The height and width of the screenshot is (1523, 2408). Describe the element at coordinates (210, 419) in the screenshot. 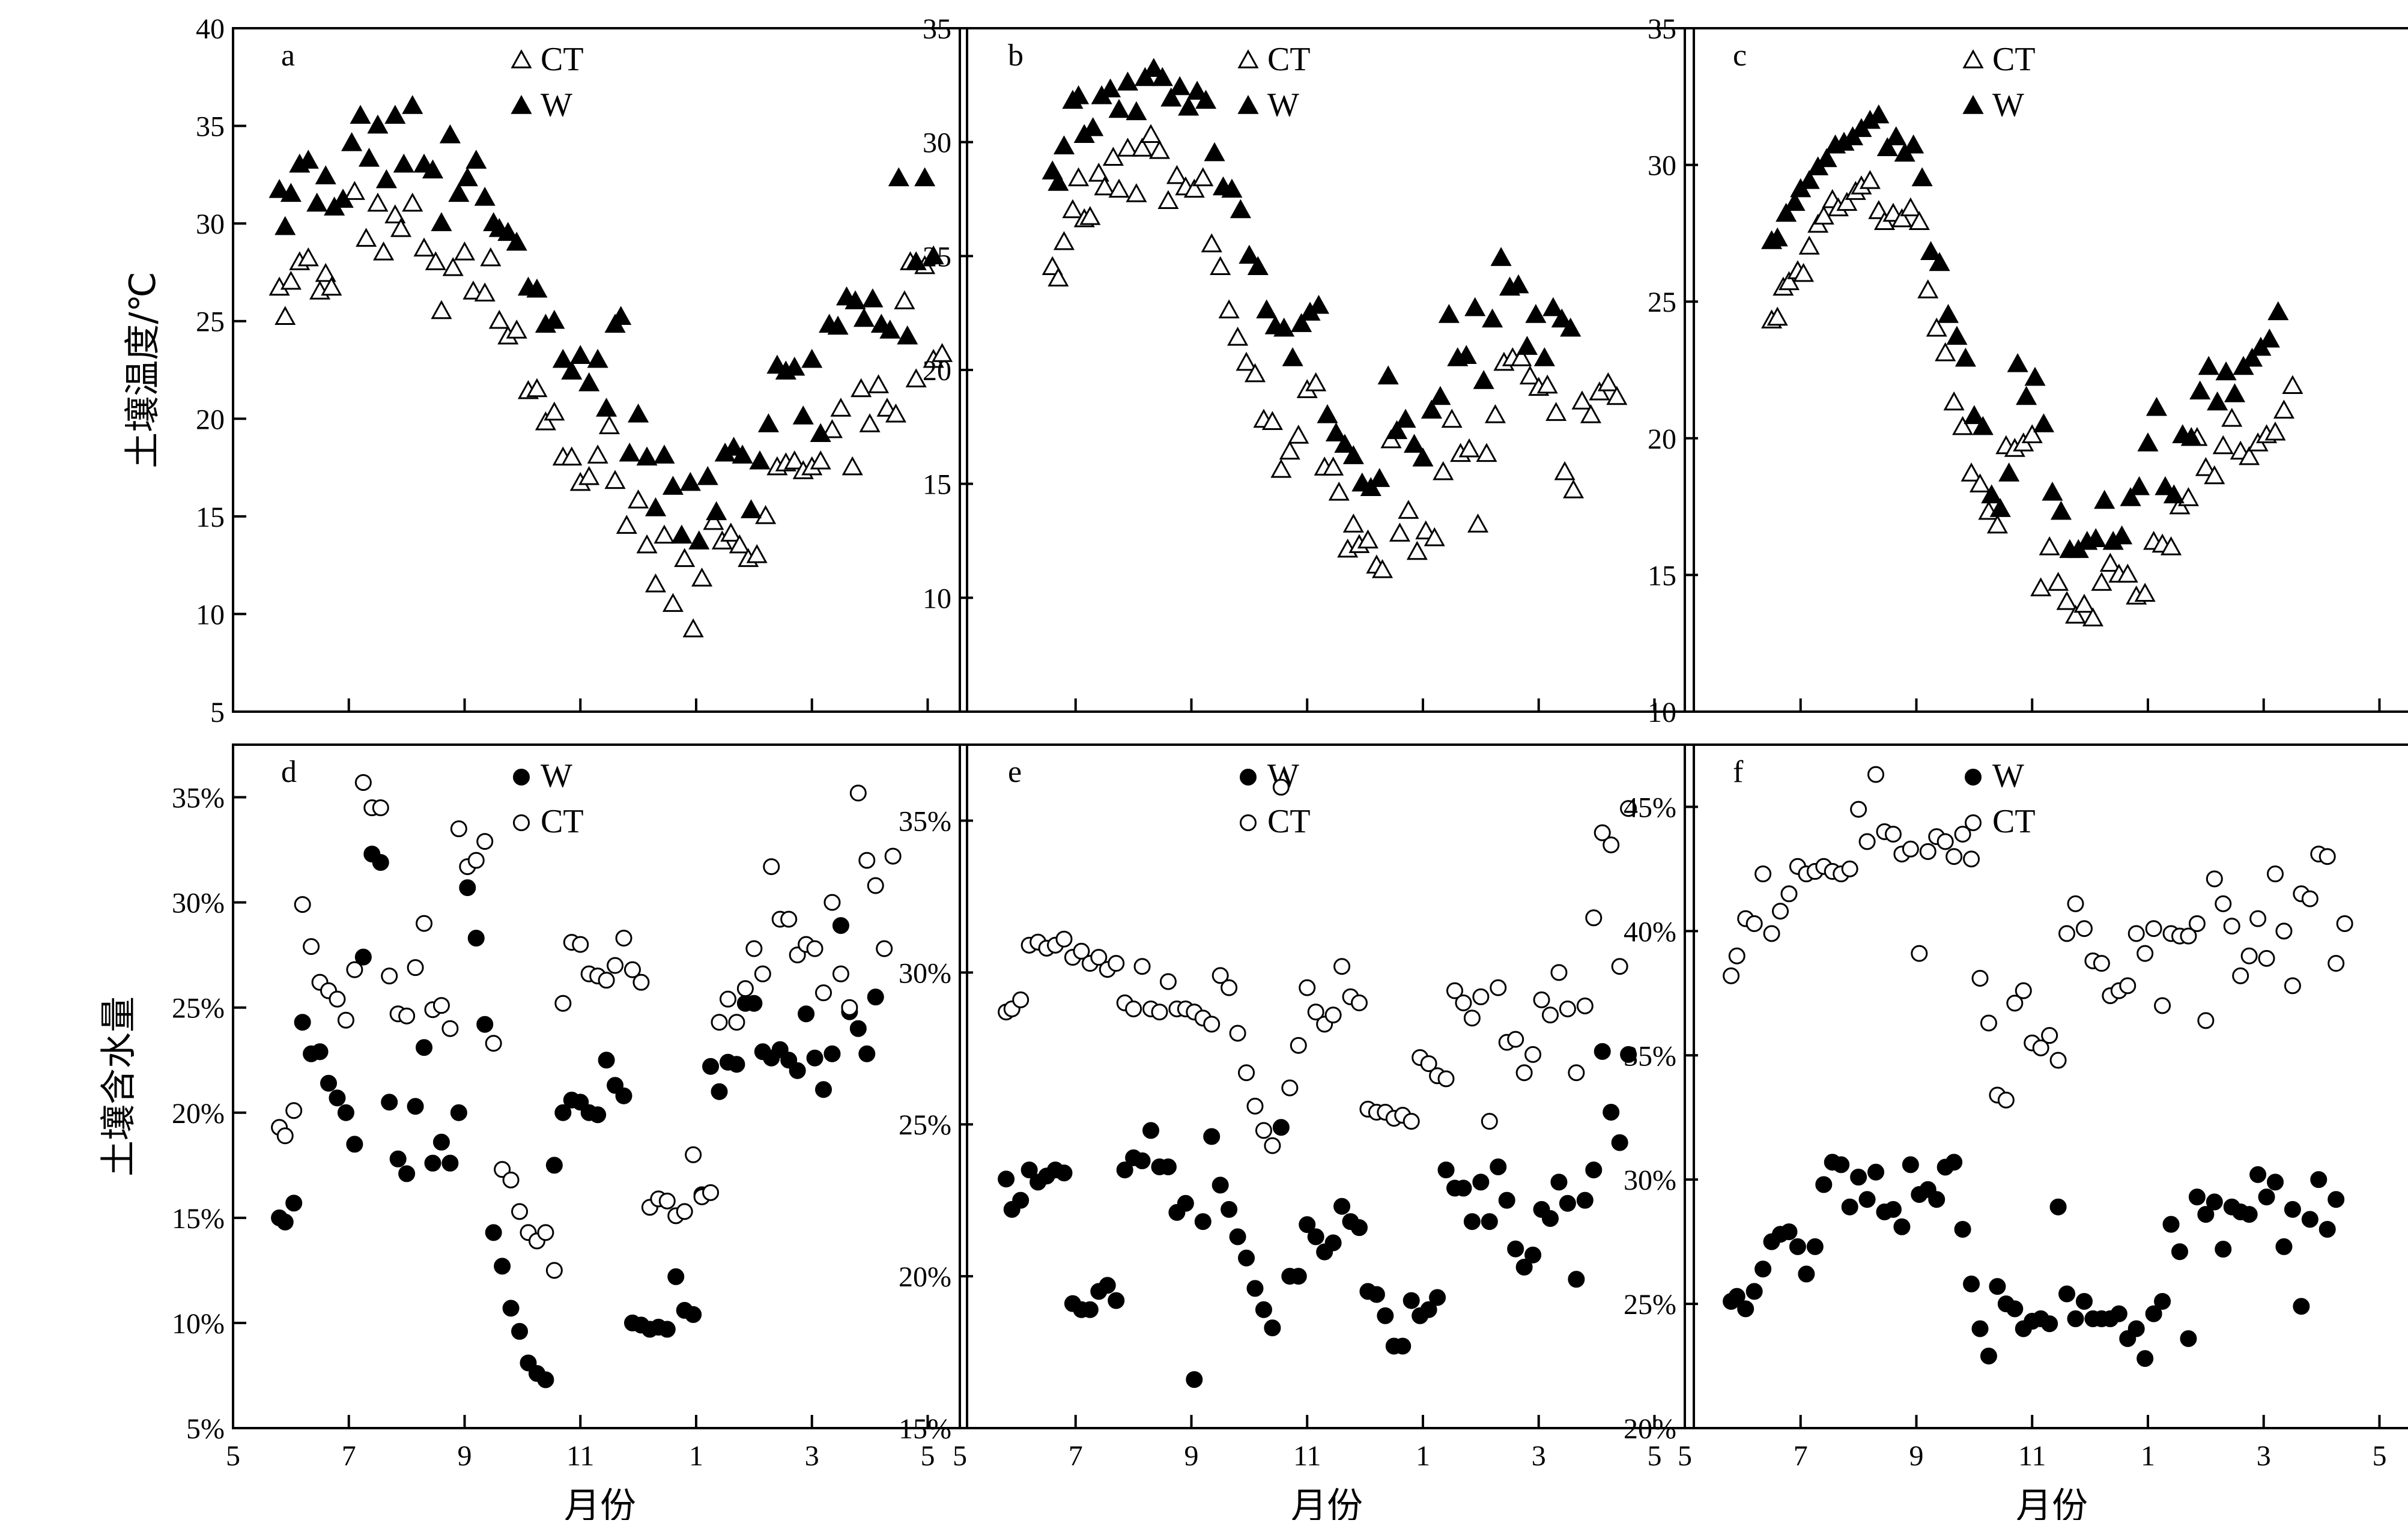

I see `y-tick-label: 20` at that location.